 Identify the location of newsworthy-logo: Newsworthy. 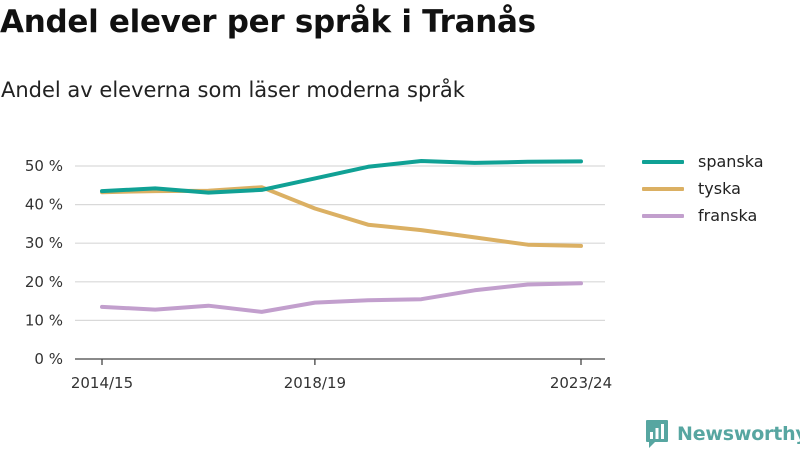
(722, 434).